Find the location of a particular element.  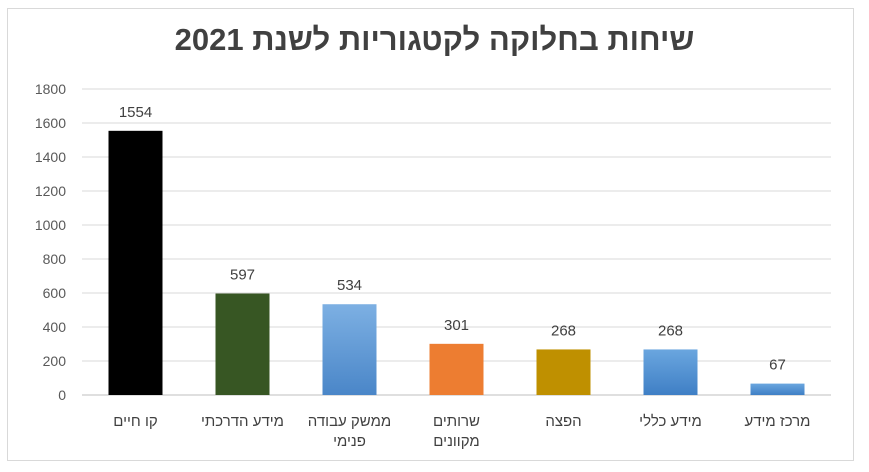

data-label: 67 is located at coordinates (777, 365).